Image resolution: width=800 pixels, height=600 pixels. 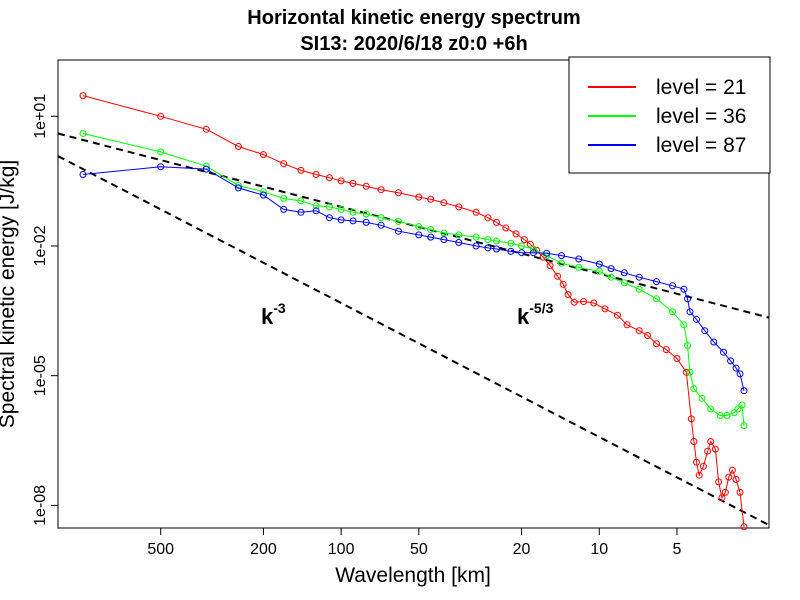 I want to click on y-axis: 1e+01 1e-02 1e-05 1e-08, so click(x=45, y=310).